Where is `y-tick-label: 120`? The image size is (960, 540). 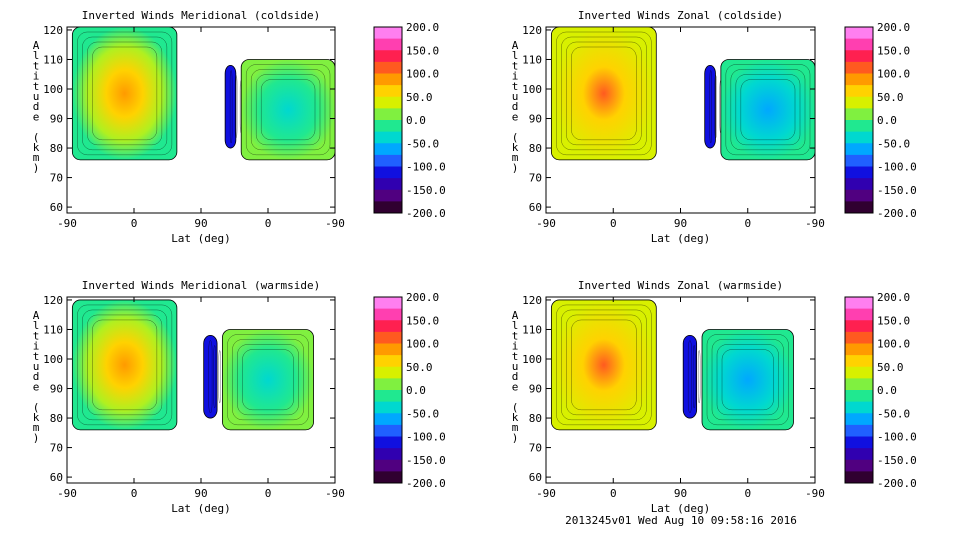
y-tick-label: 120 is located at coordinates (53, 30).